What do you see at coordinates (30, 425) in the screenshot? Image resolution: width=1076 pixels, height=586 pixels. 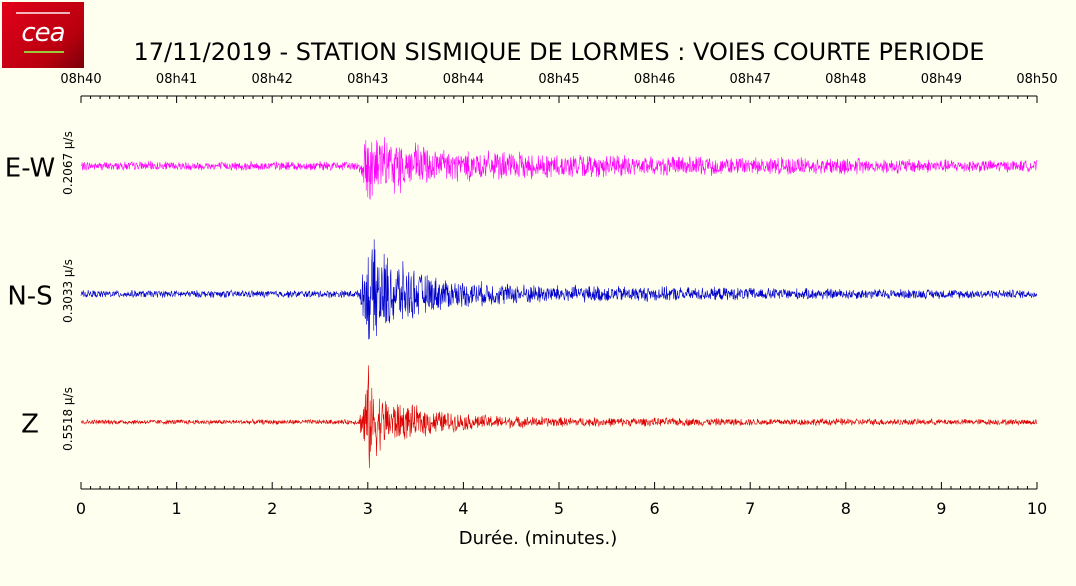 I see `channel-label-z: Z` at bounding box center [30, 425].